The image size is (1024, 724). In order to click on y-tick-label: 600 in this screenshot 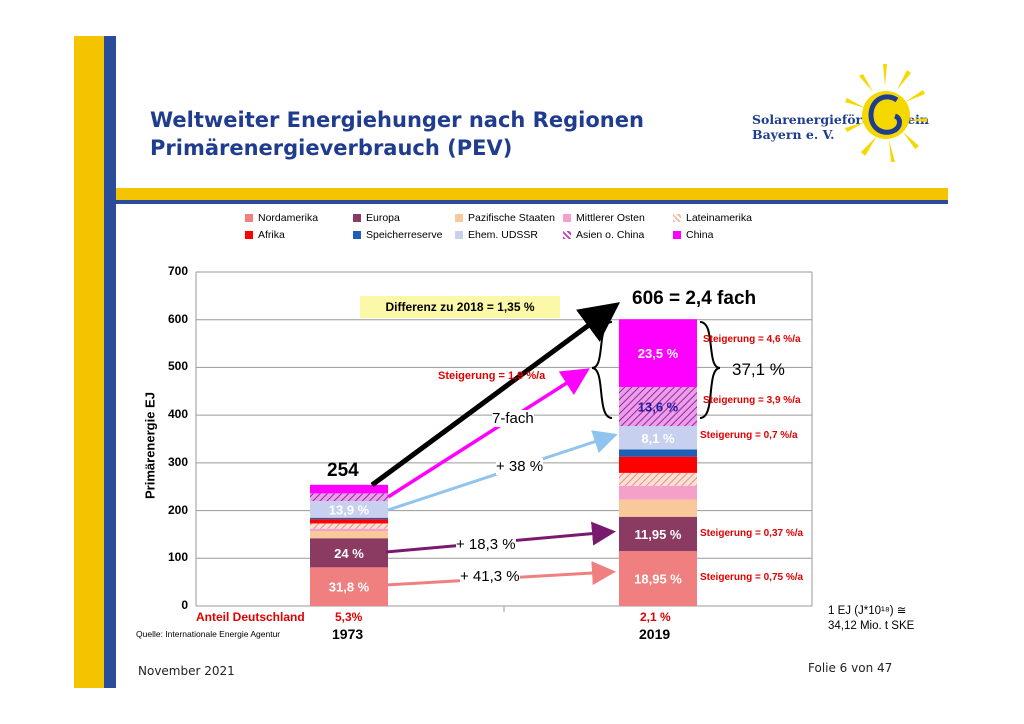, I will do `click(177, 318)`.